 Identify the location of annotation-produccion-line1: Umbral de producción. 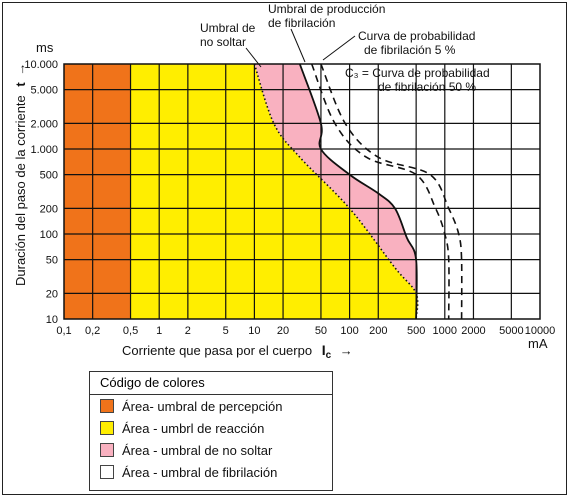
(326, 9).